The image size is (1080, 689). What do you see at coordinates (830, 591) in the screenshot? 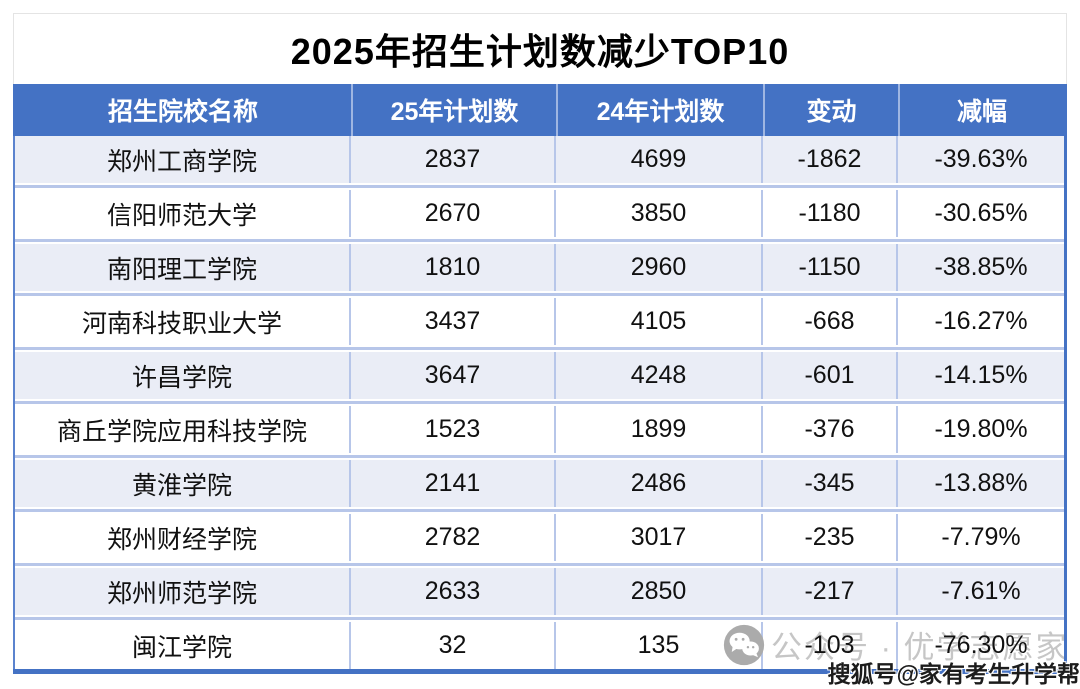
I see `cell-change: -217` at bounding box center [830, 591].